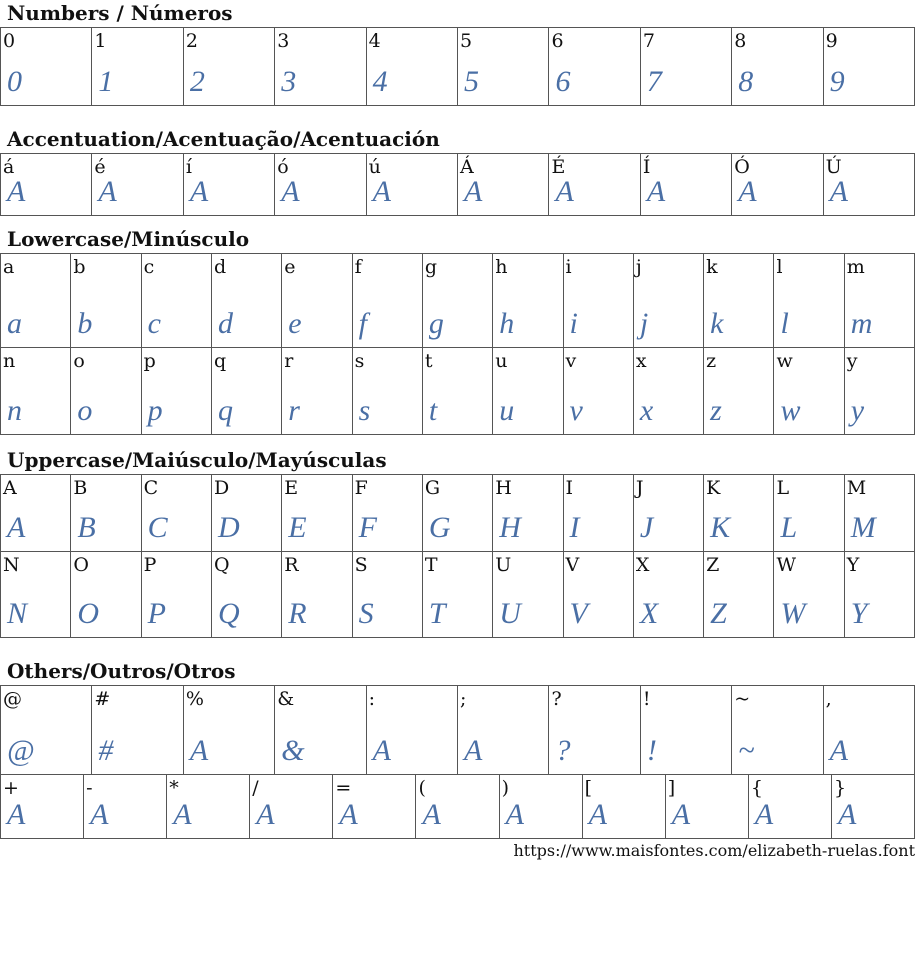 The height and width of the screenshot is (975, 916). Describe the element at coordinates (88, 613) in the screenshot. I see `glyph-sample: O` at that location.